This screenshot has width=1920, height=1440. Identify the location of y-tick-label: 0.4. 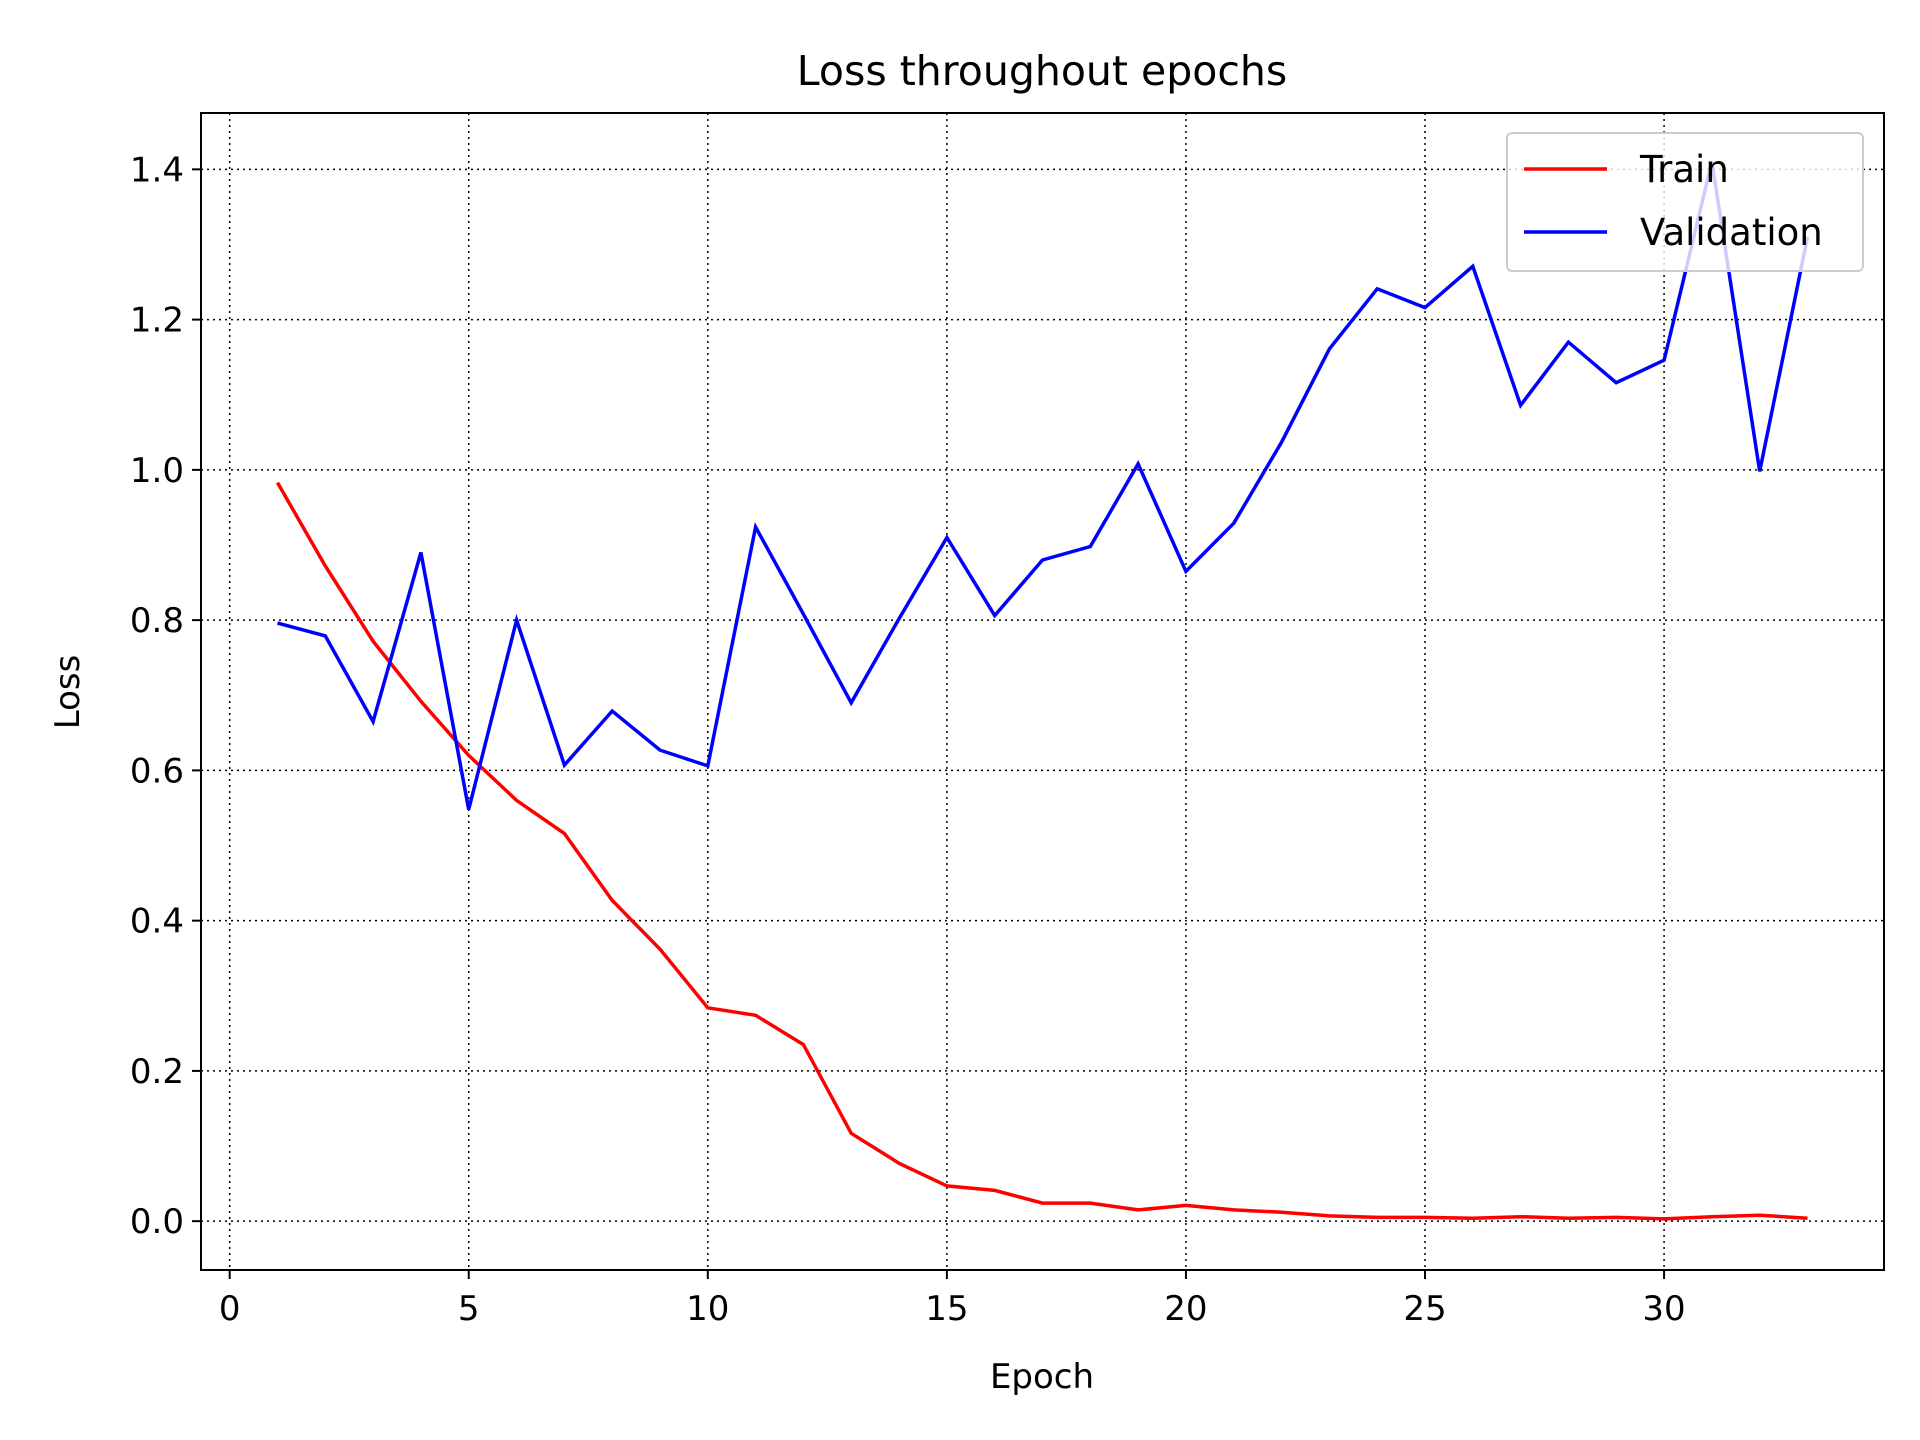
(157, 922).